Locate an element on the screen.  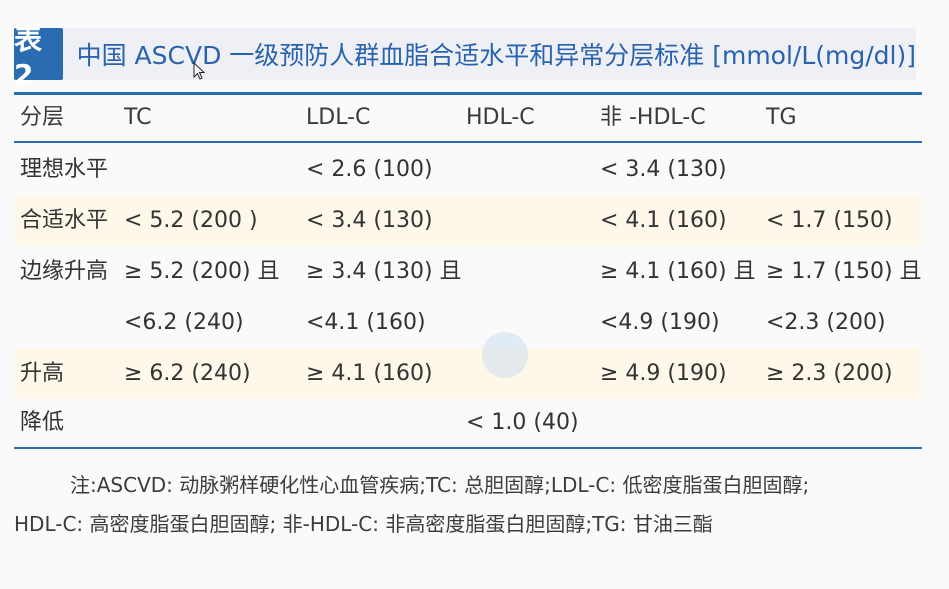
cell-ldl: ≥ 3.4 (130) 且 is located at coordinates (384, 271).